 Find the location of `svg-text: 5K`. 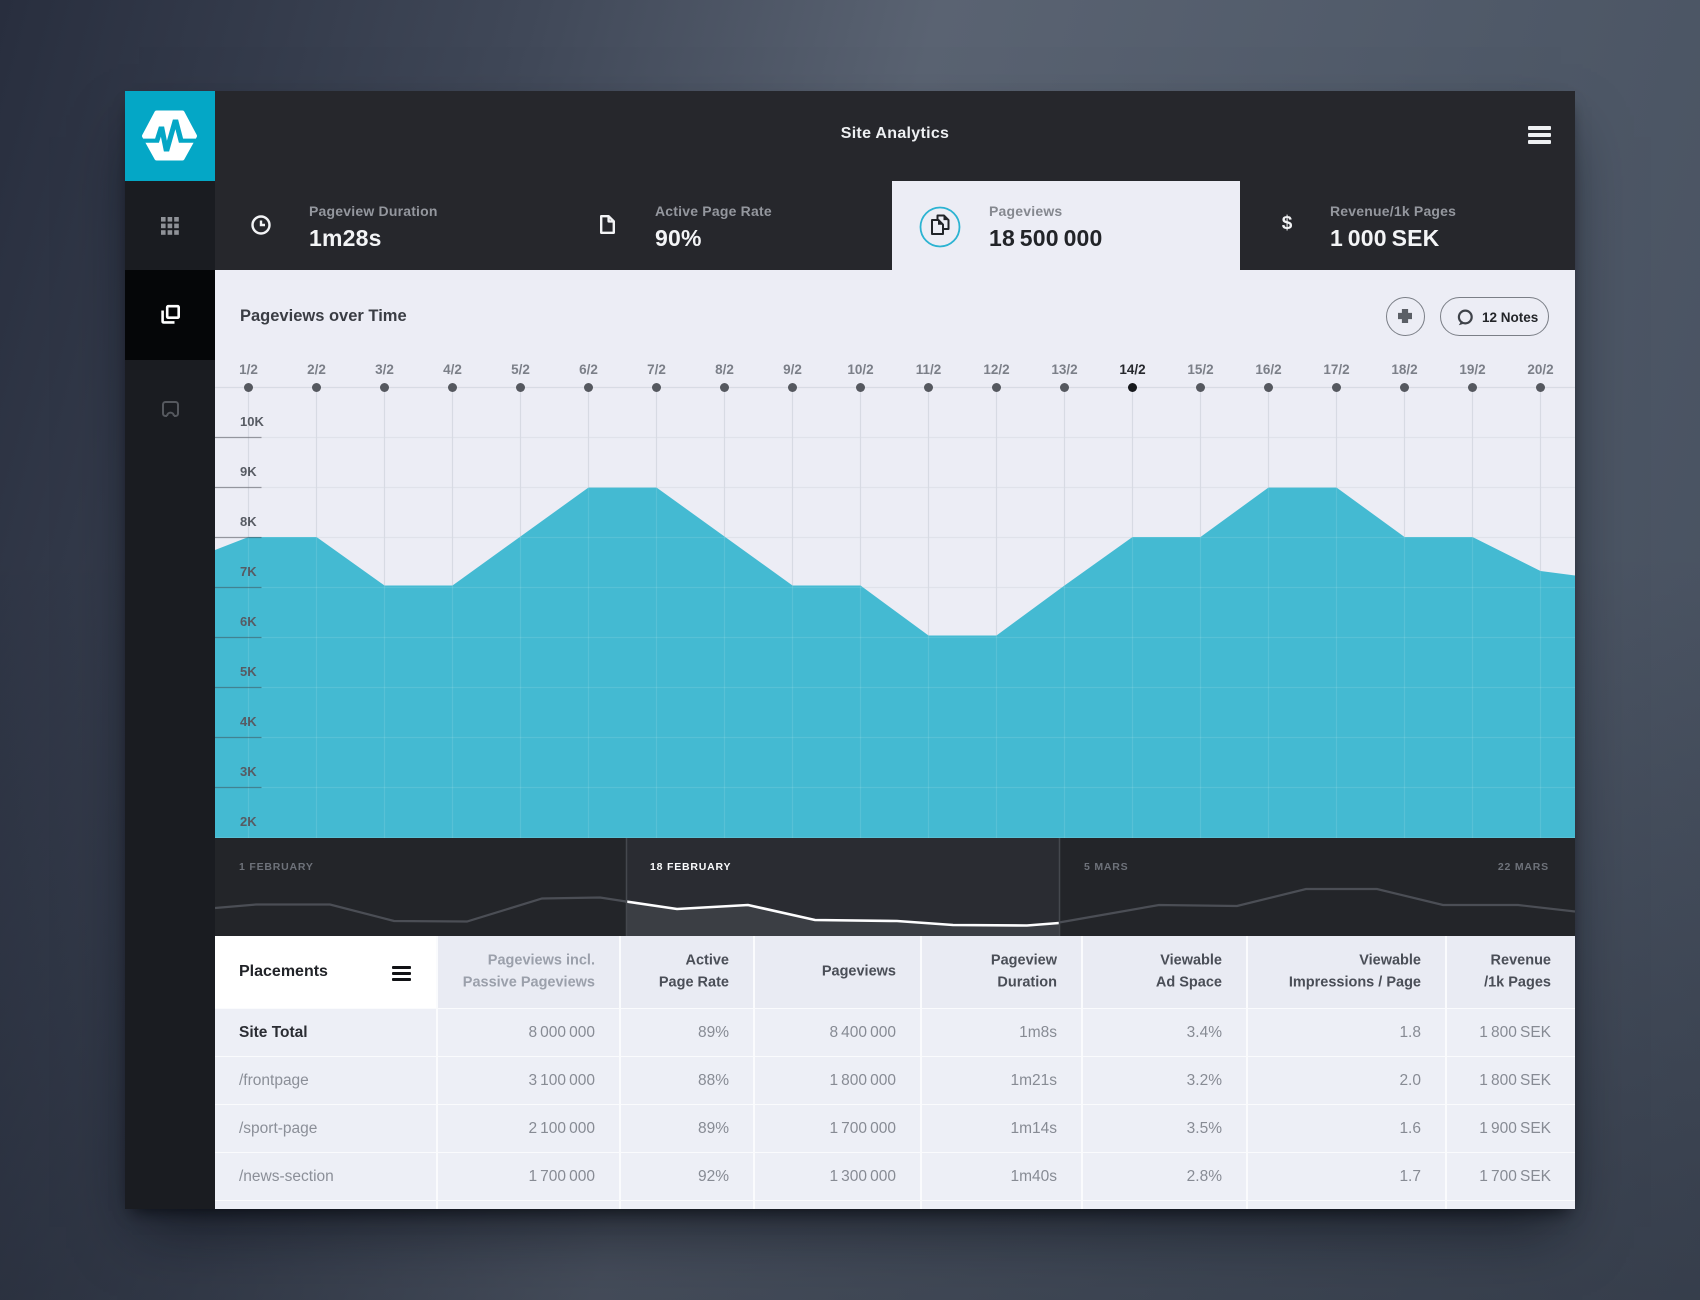

svg-text: 5K is located at coordinates (248, 671).